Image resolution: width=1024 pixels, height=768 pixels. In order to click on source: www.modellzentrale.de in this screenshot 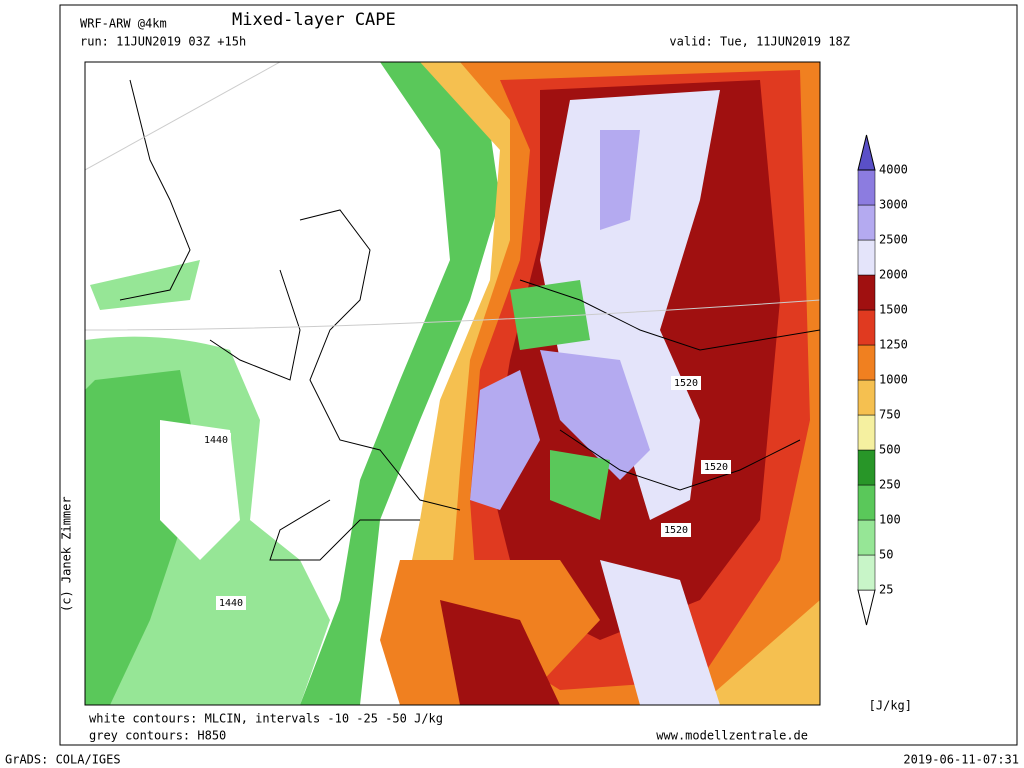, I will do `click(732, 736)`.